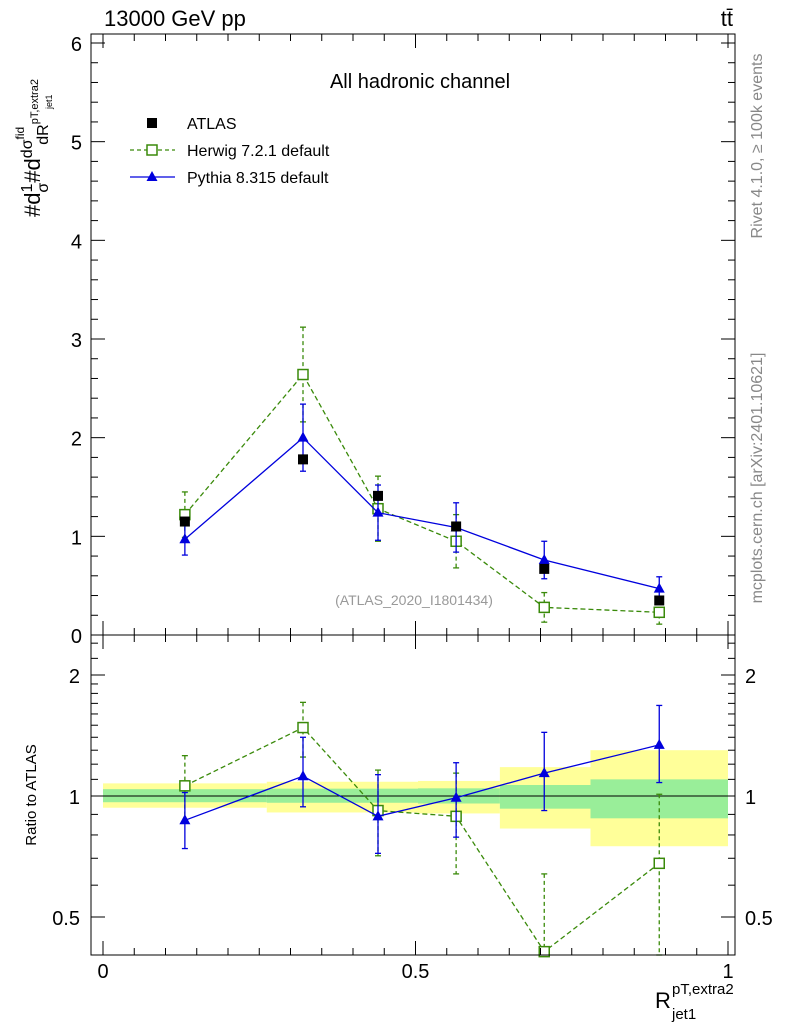 This screenshot has height=1024, width=786. What do you see at coordinates (258, 151) in the screenshot?
I see `legend-label-herwig: Herwig 7.2.1 default` at bounding box center [258, 151].